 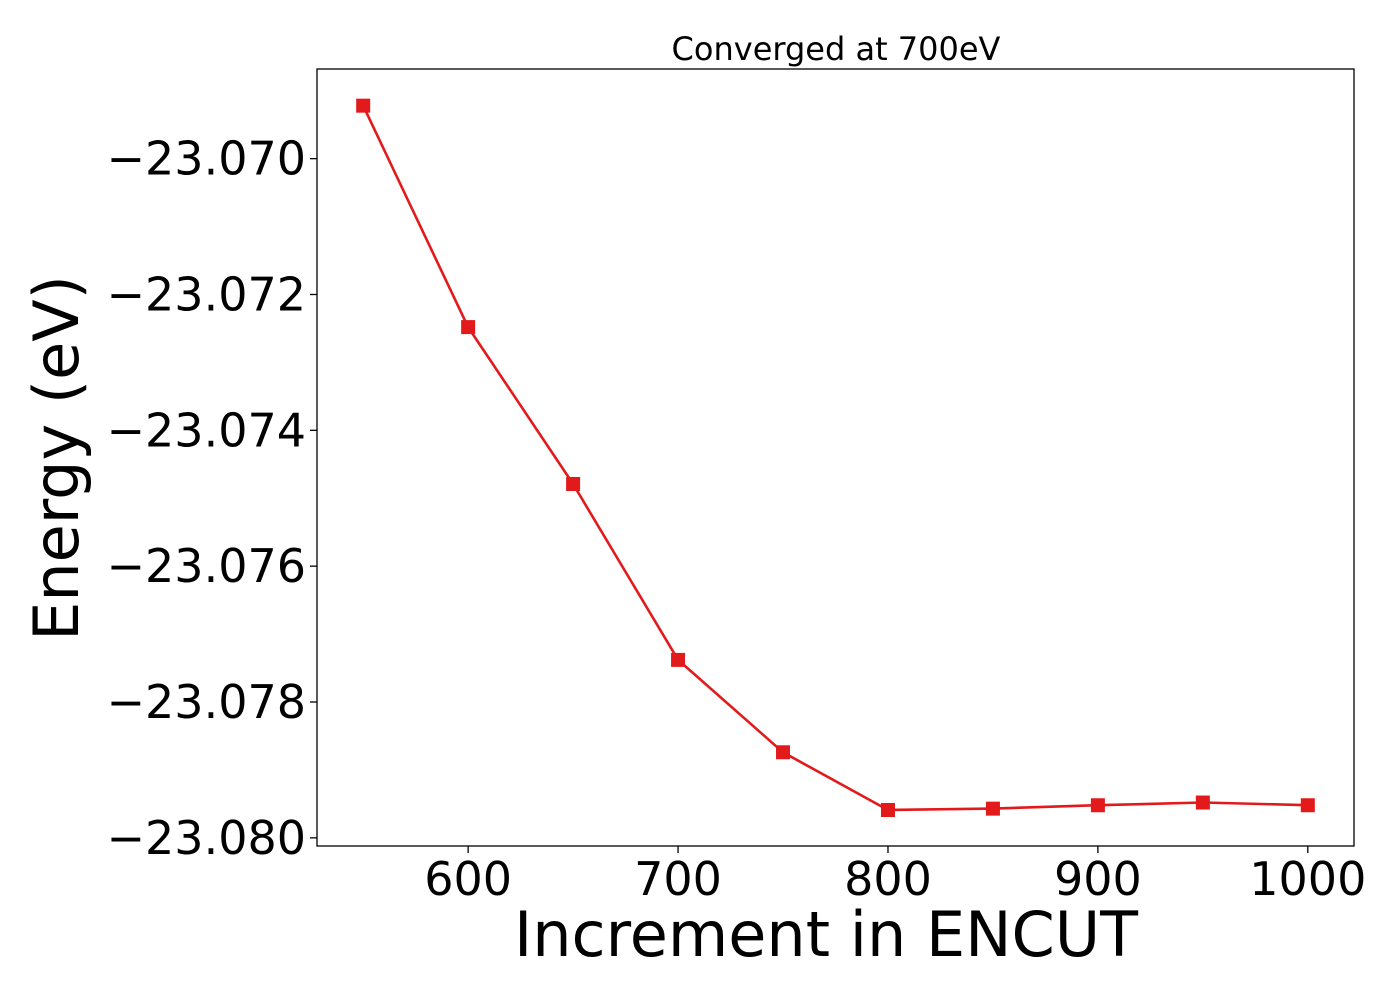 What do you see at coordinates (1307, 879) in the screenshot?
I see `x-tick-label: 1000` at bounding box center [1307, 879].